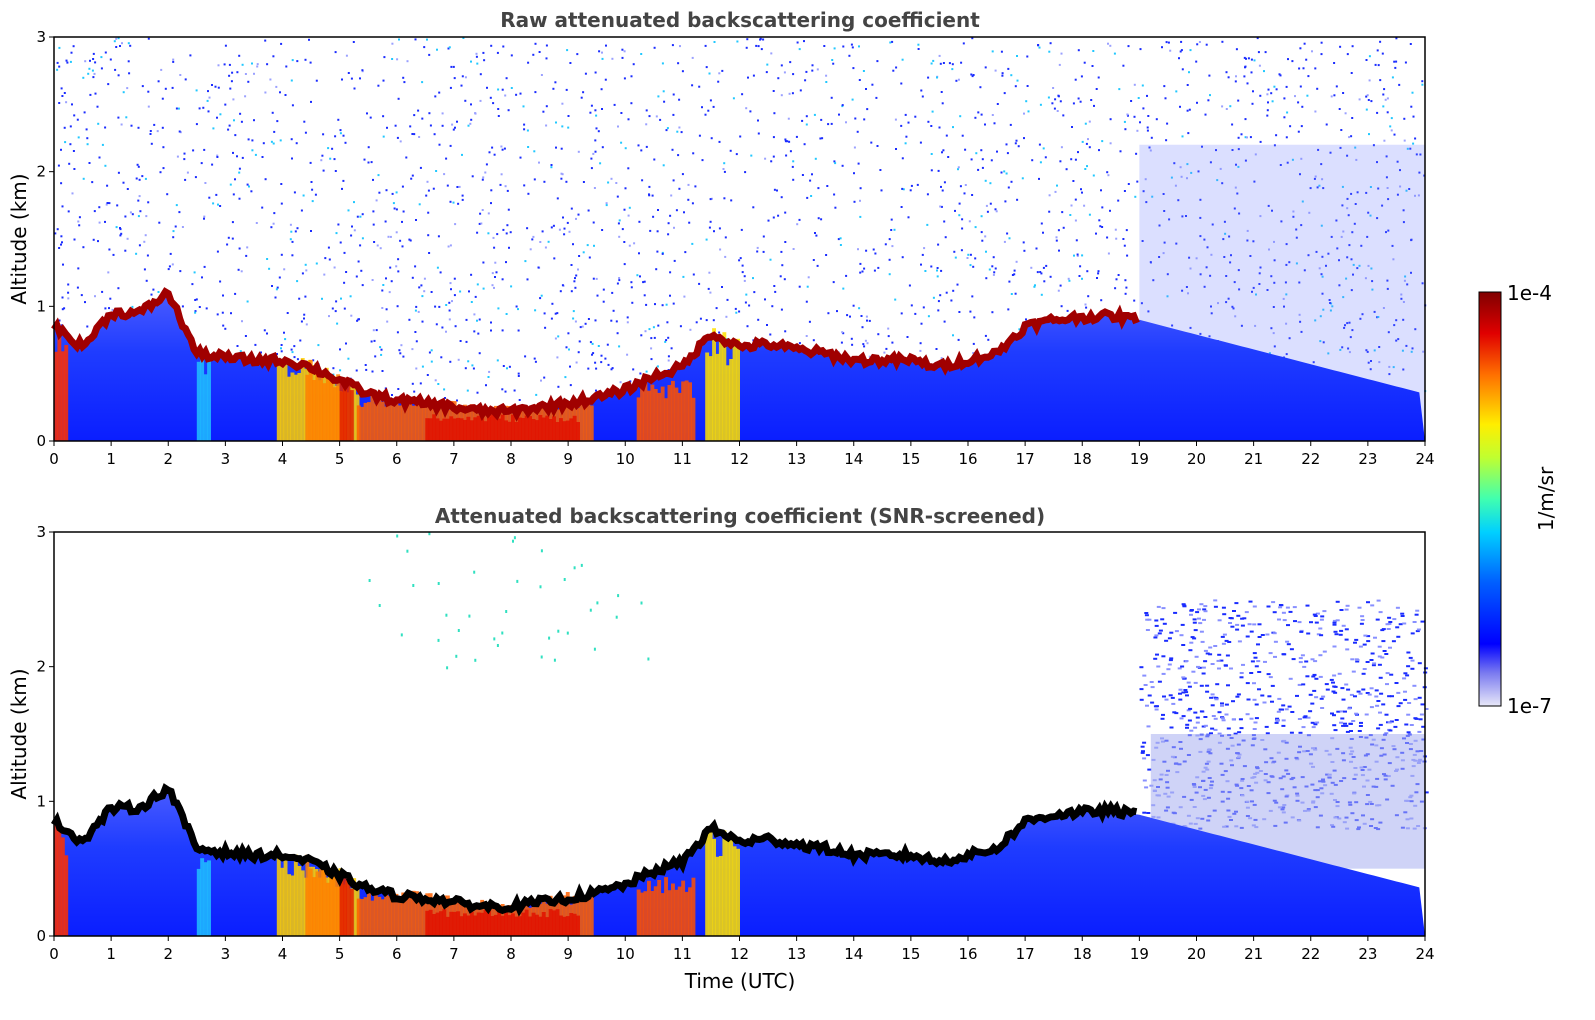 The width and height of the screenshot is (1595, 1020). Describe the element at coordinates (340, 954) in the screenshot. I see `x-tick-label: 5` at that location.